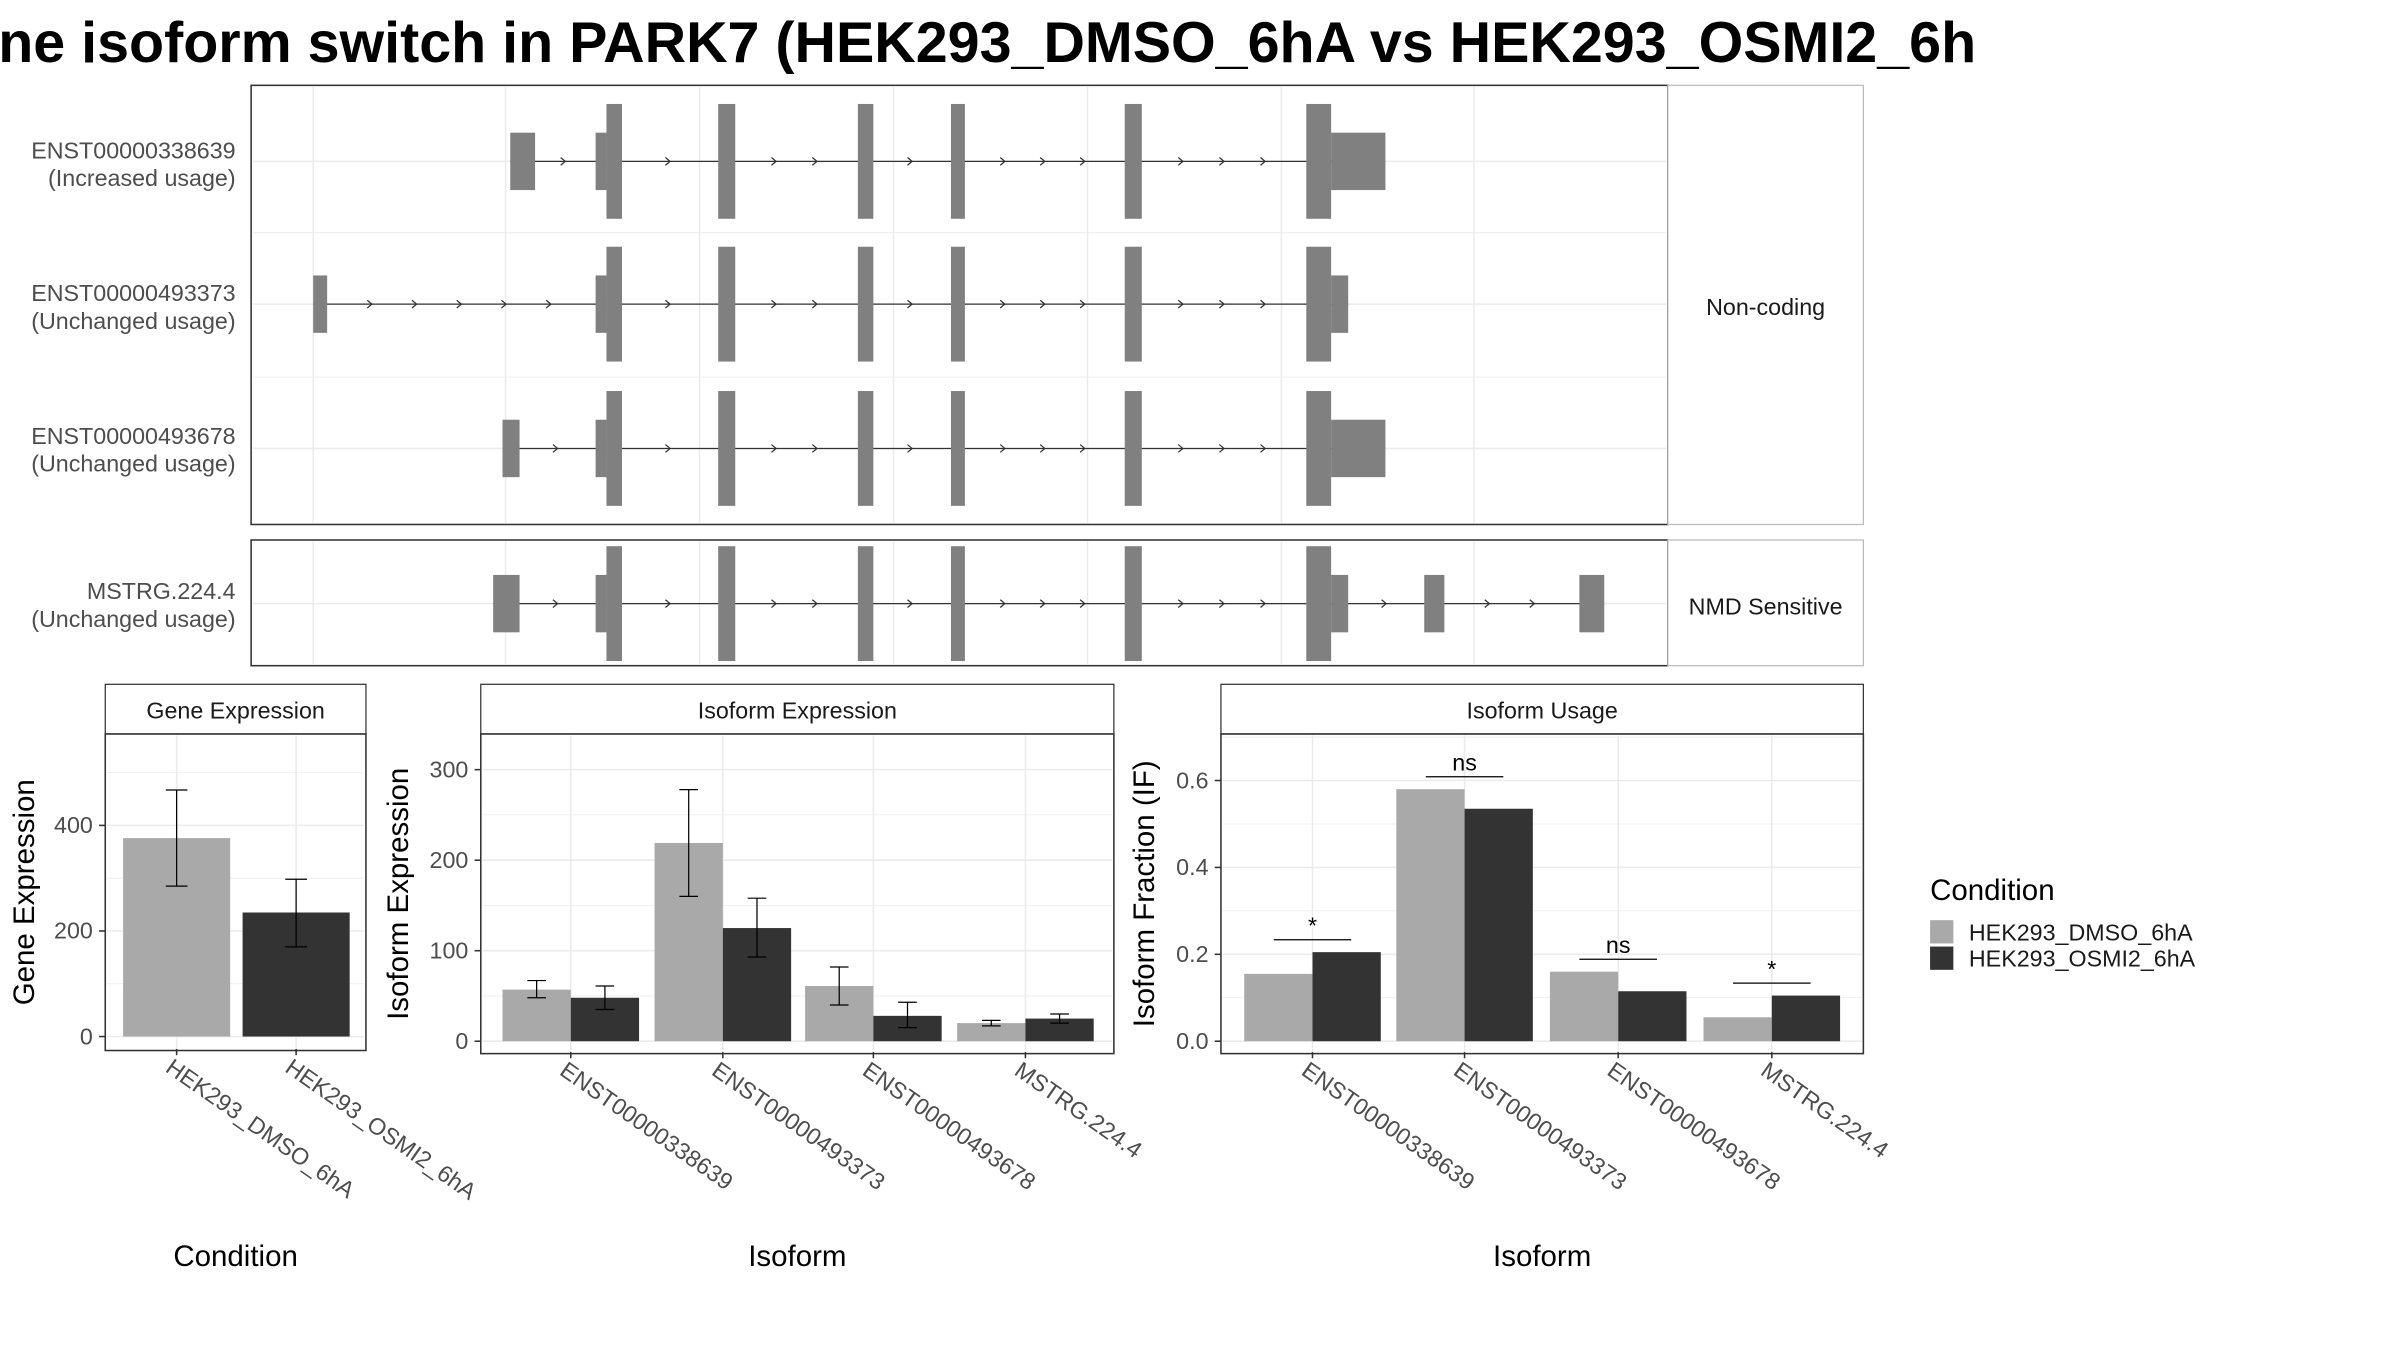 This screenshot has width=2400, height=1350. I want to click on isoexp-y-ticks: 0 100 200 300, so click(455, 905).